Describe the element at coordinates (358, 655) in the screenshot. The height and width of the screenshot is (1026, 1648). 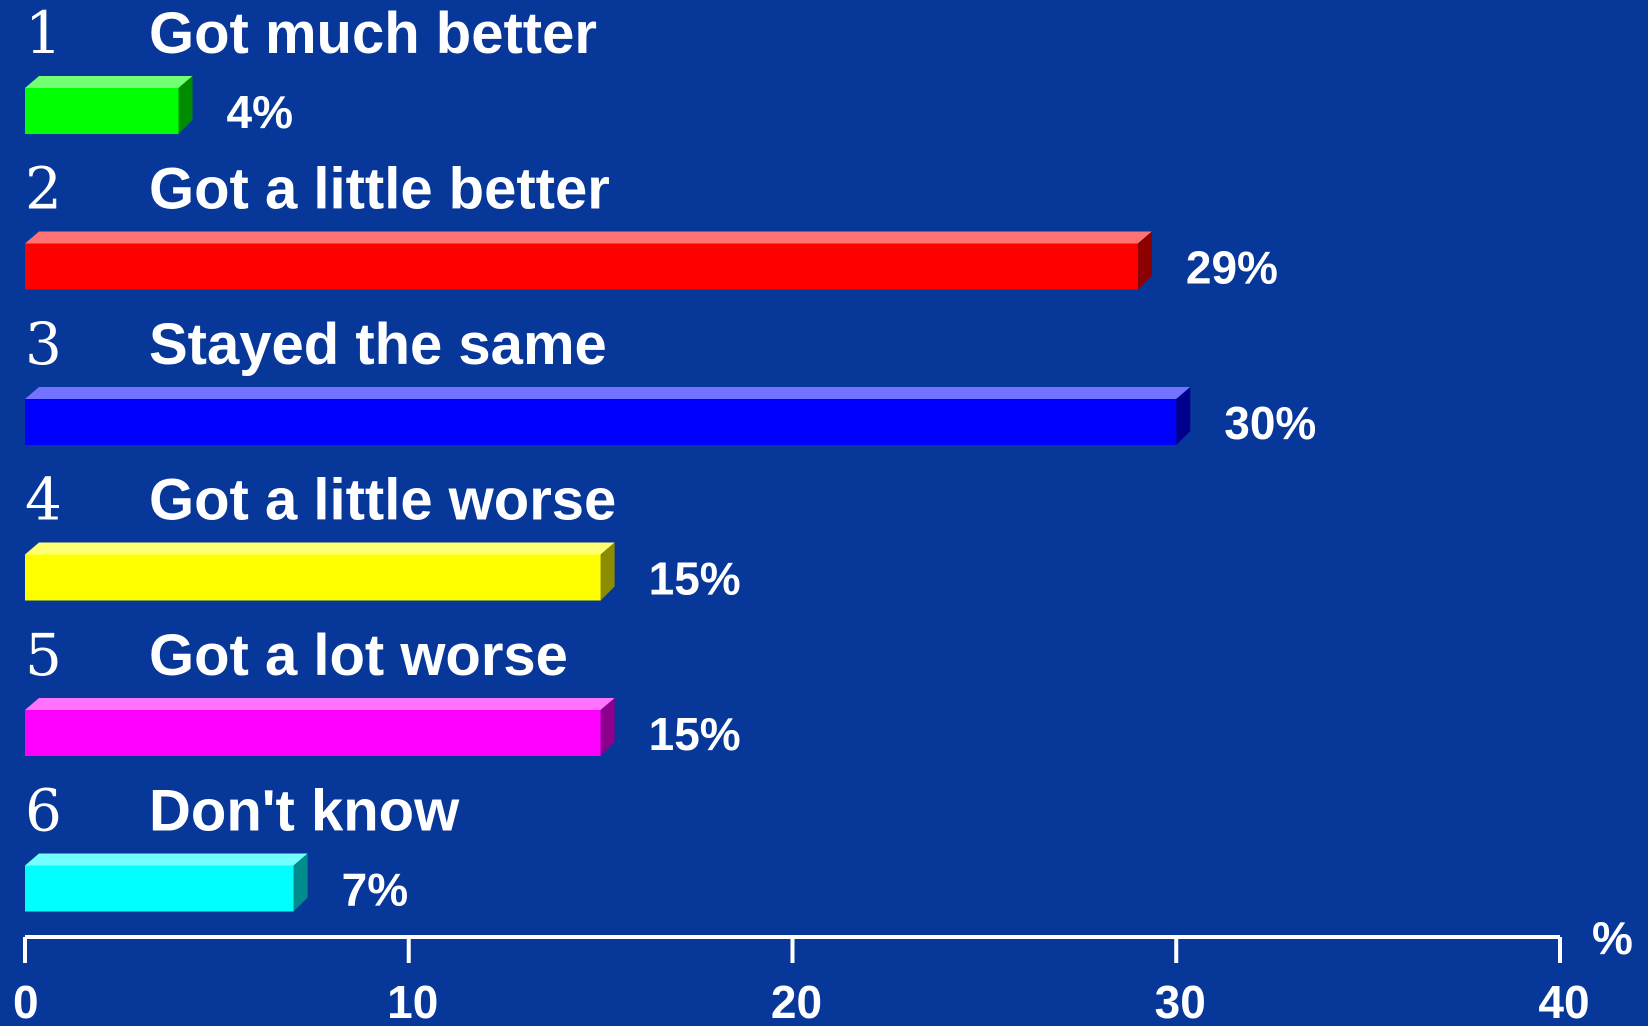
I see `category-label: Got a lot worse` at that location.